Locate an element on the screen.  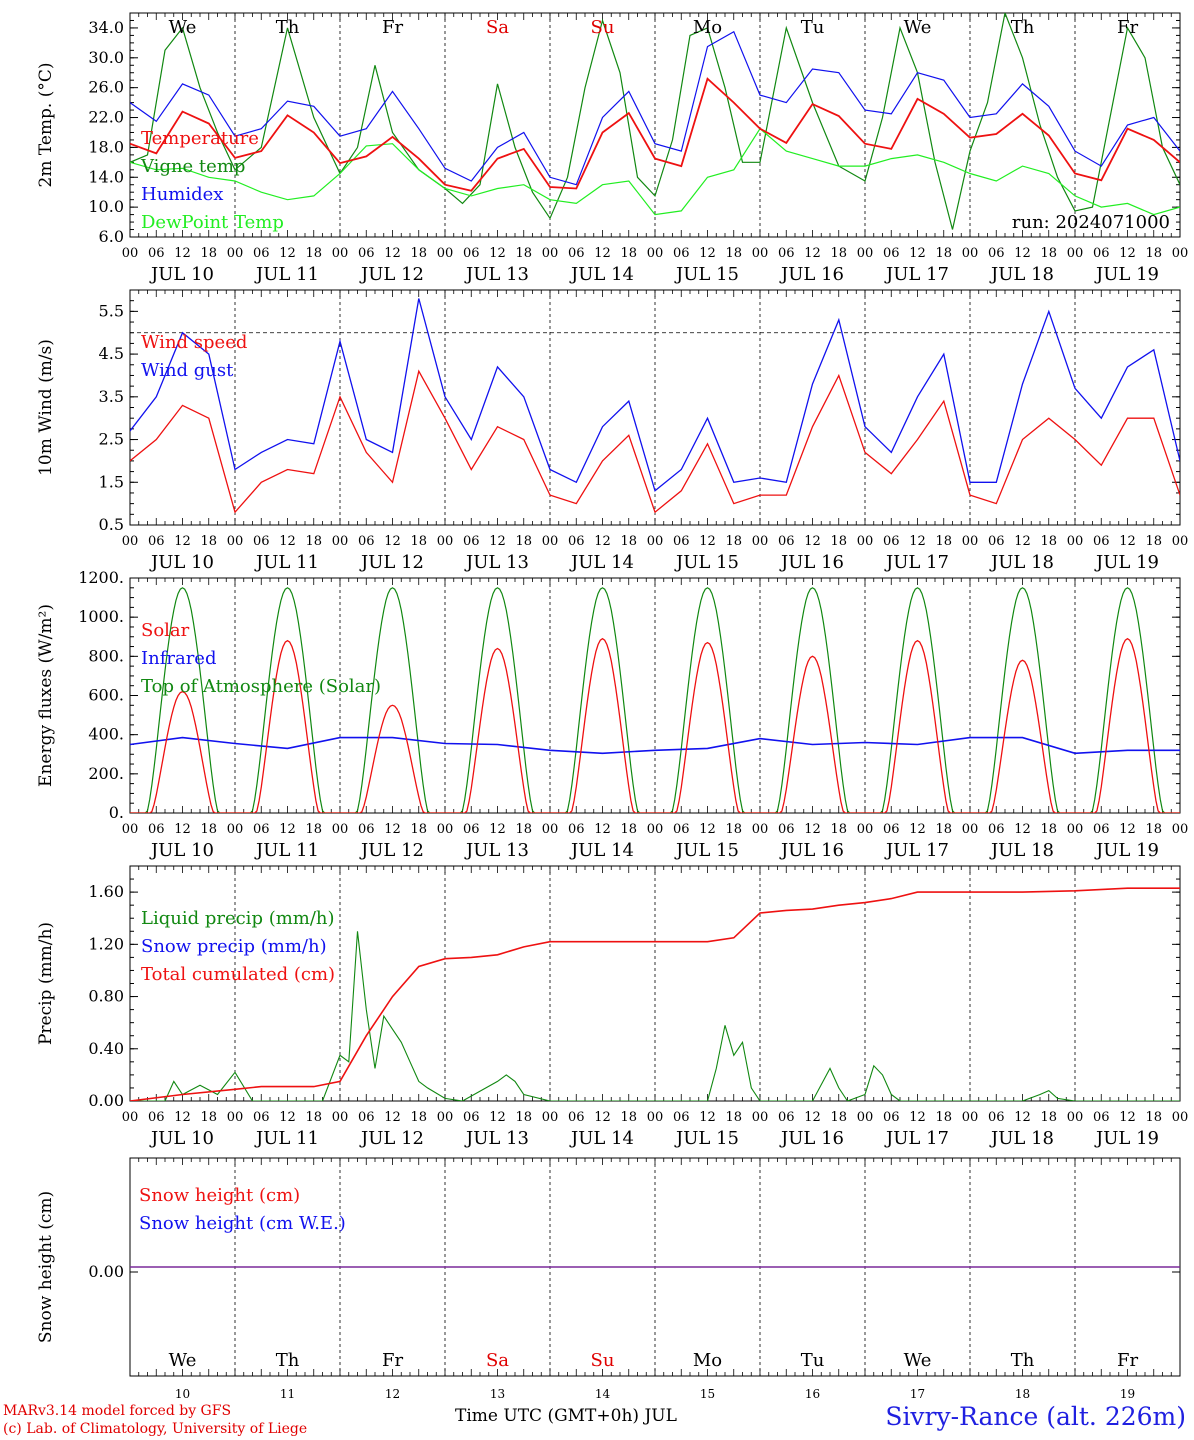
weekday-label: Tu is located at coordinates (813, 27).